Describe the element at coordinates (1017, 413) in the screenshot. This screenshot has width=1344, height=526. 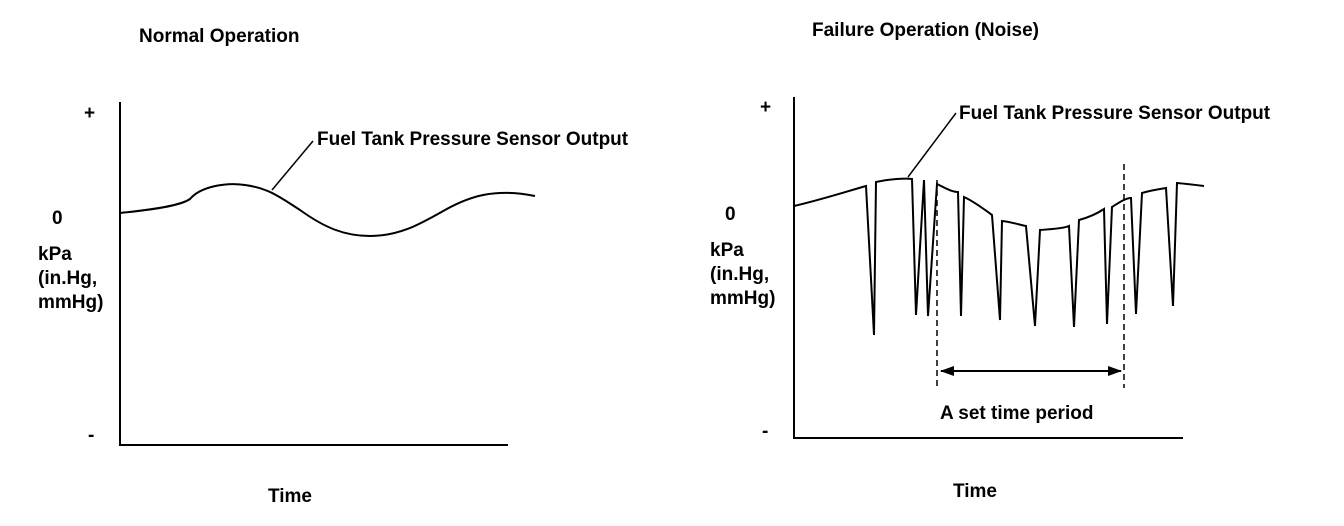
I see `period-label: A set time period` at that location.